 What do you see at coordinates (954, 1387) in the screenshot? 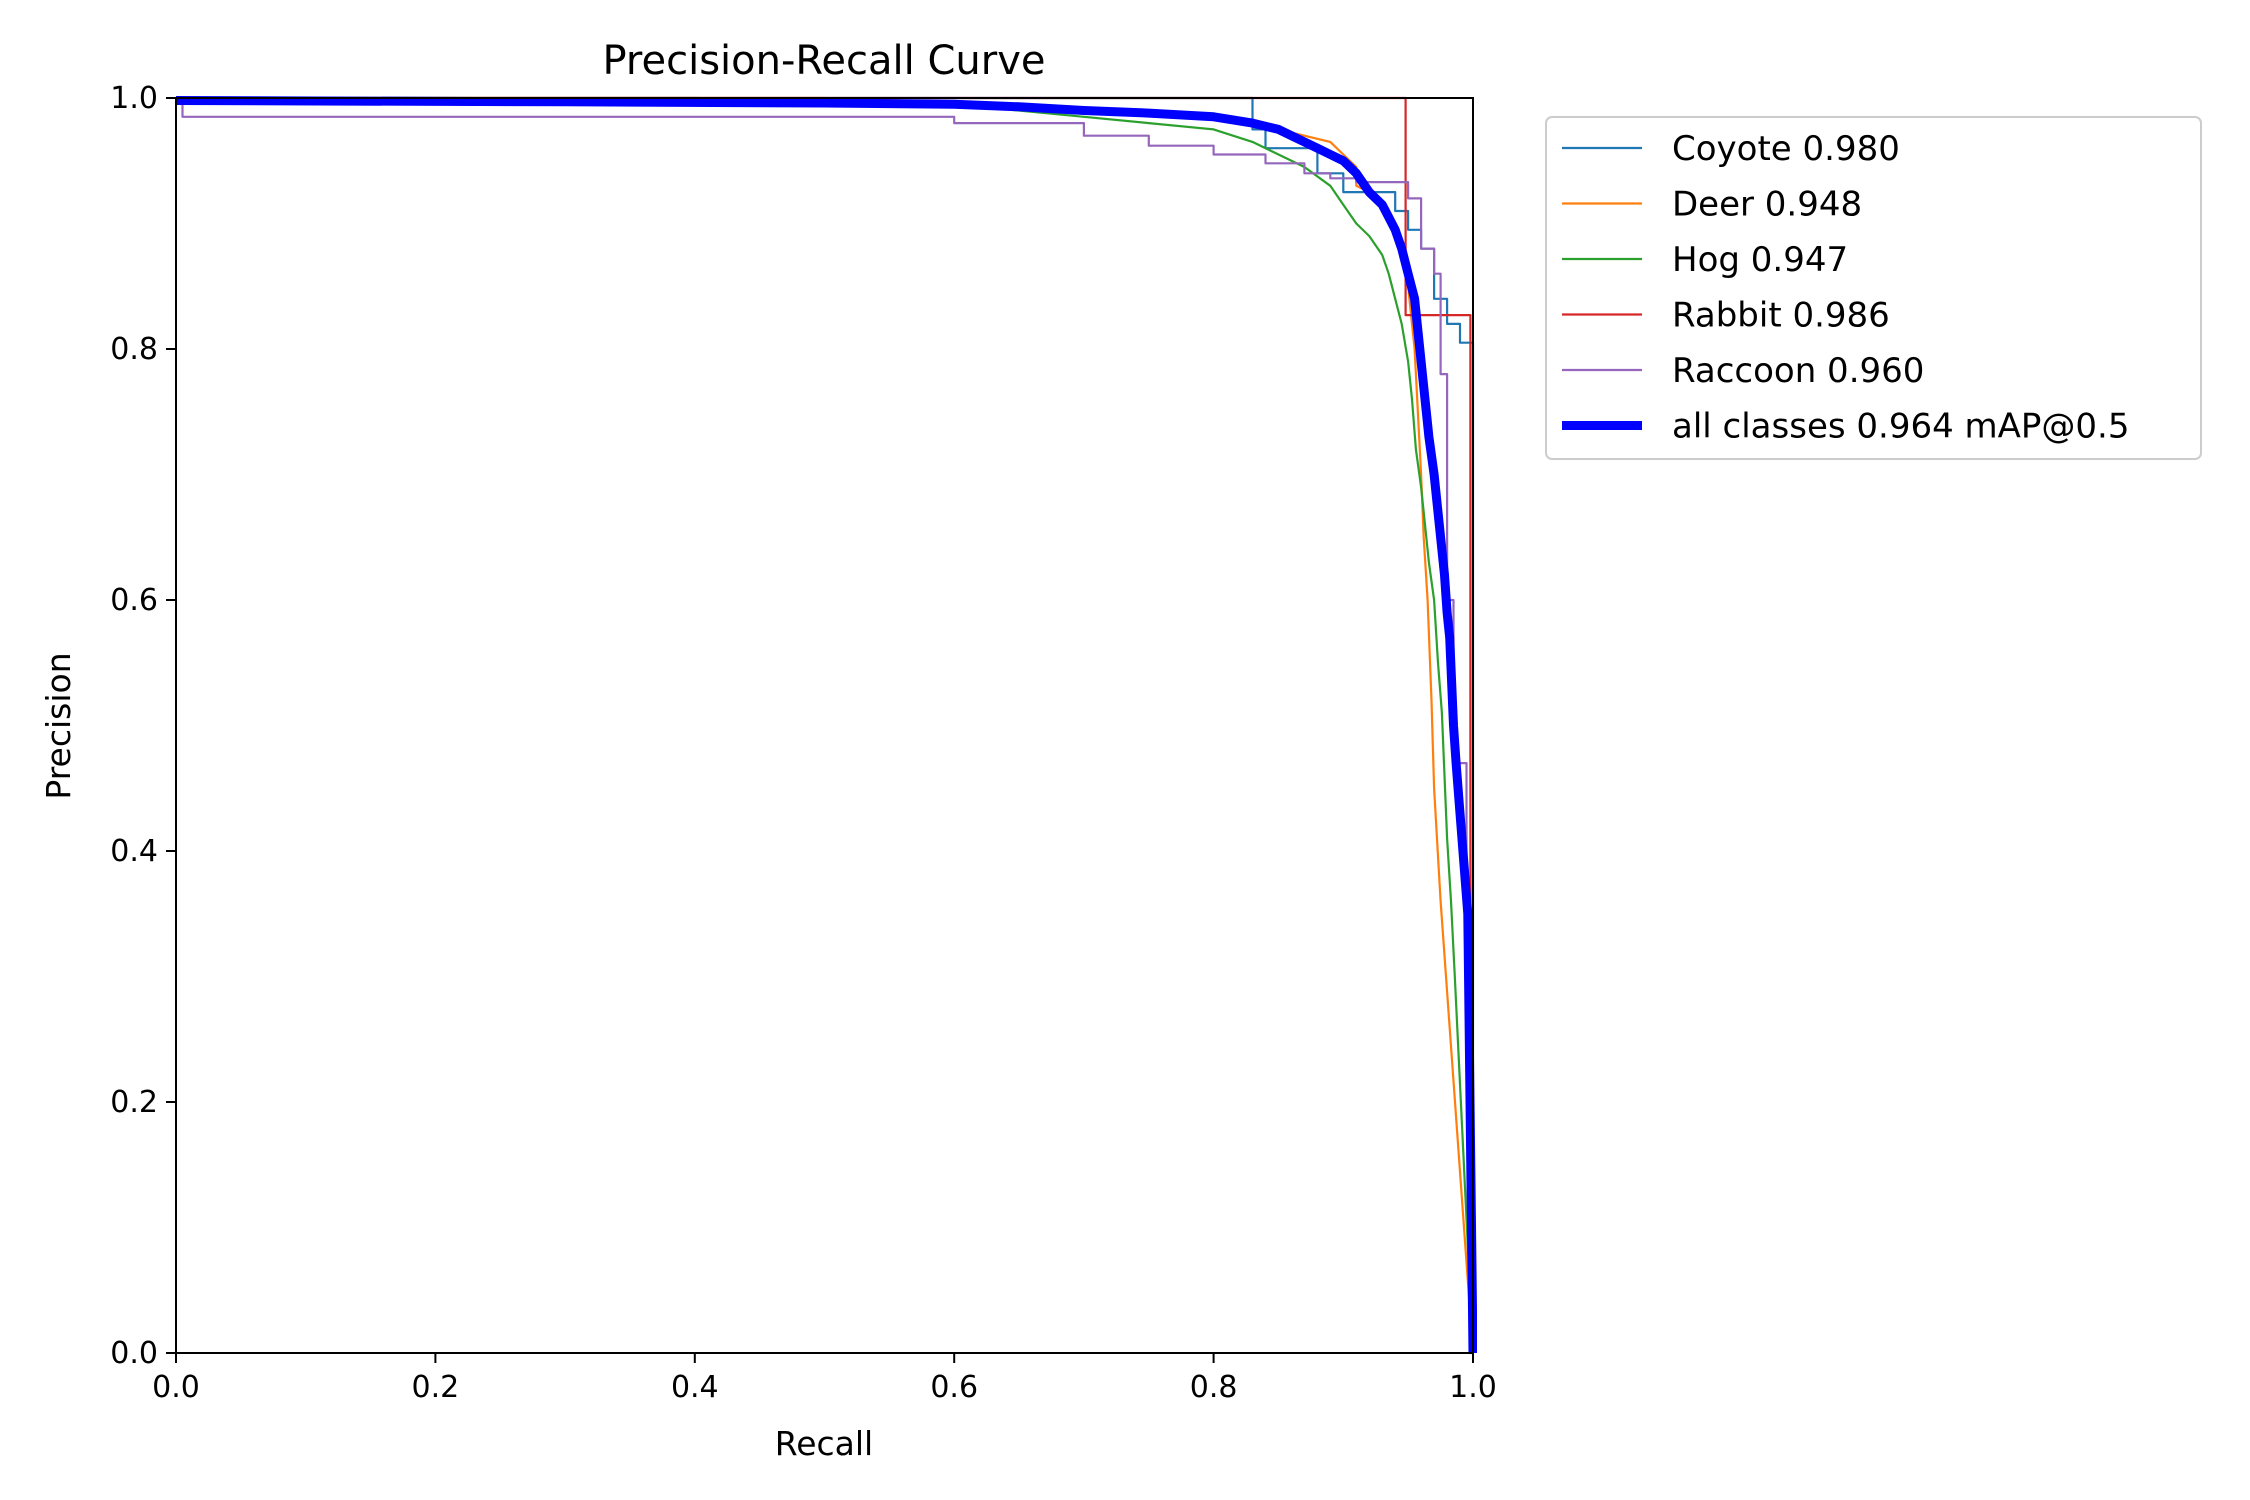
I see `x-tick-label: 0.6` at bounding box center [954, 1387].